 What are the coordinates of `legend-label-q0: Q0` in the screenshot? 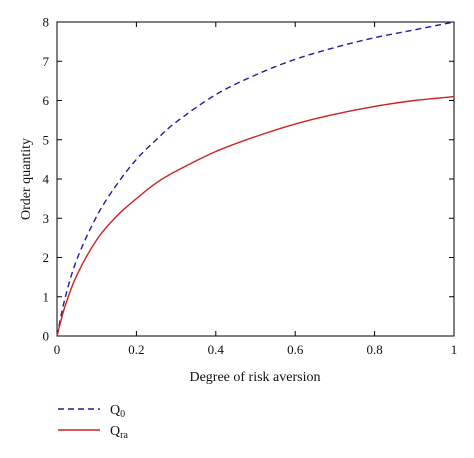 It's located at (117, 411).